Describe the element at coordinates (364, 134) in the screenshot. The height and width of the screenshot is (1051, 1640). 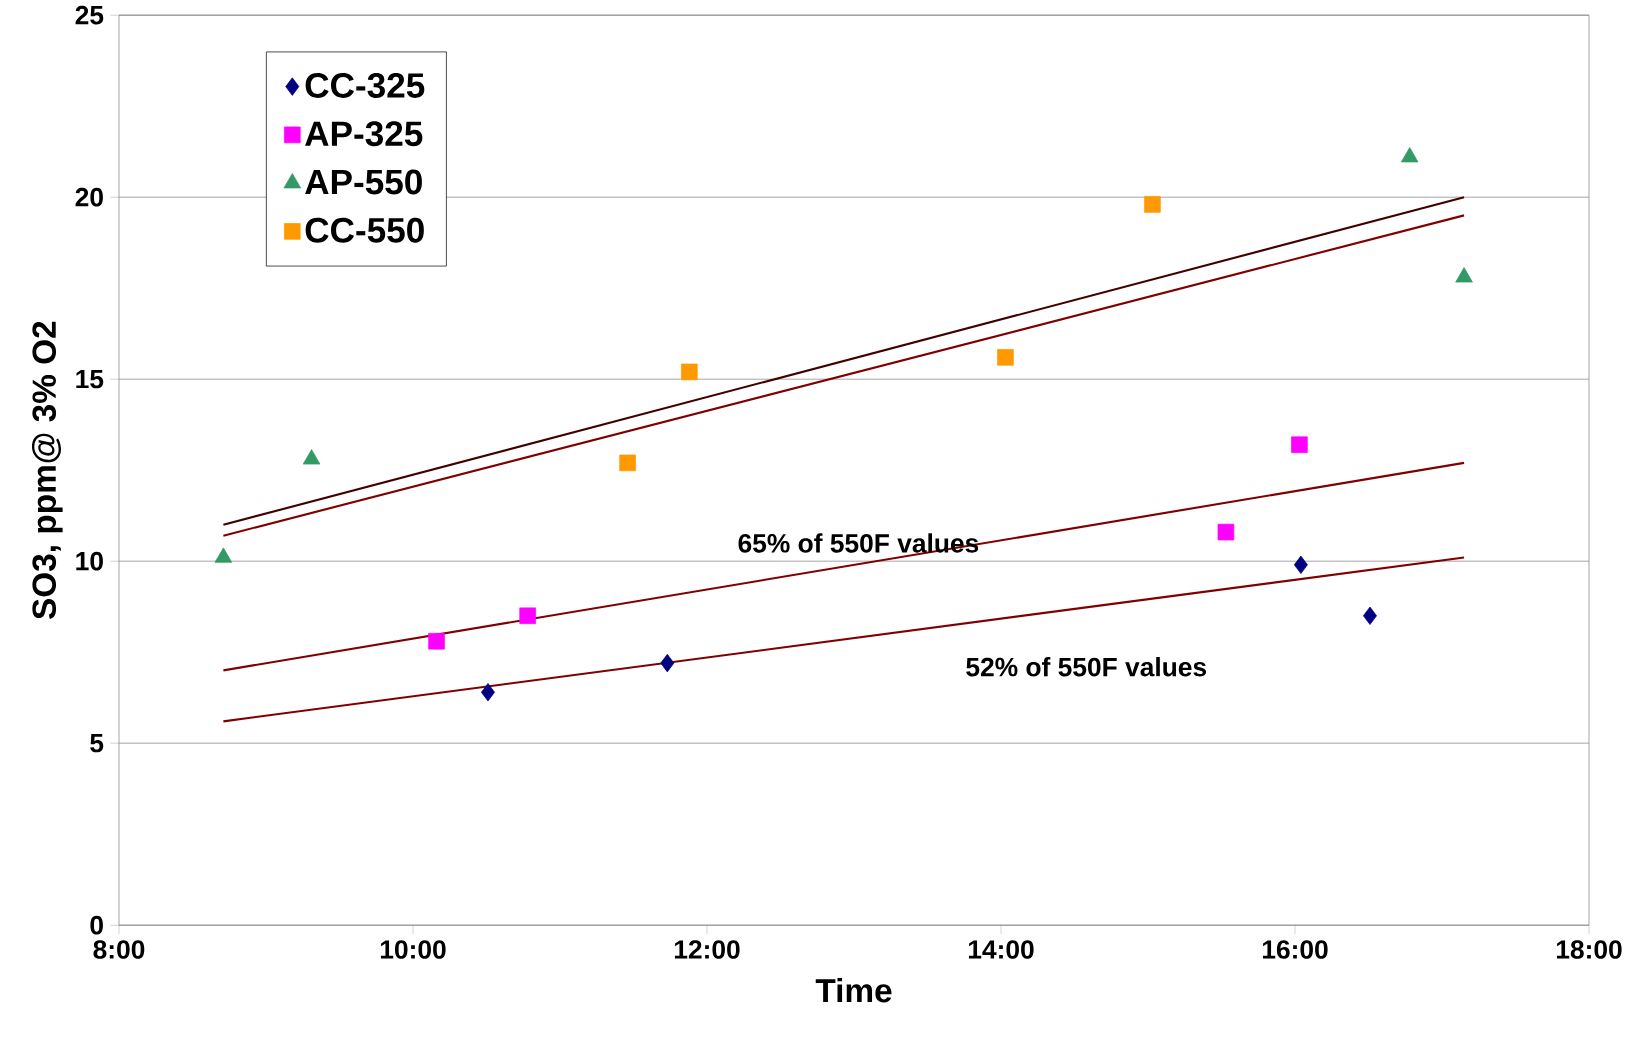
I see `legend-label: AP-325` at that location.